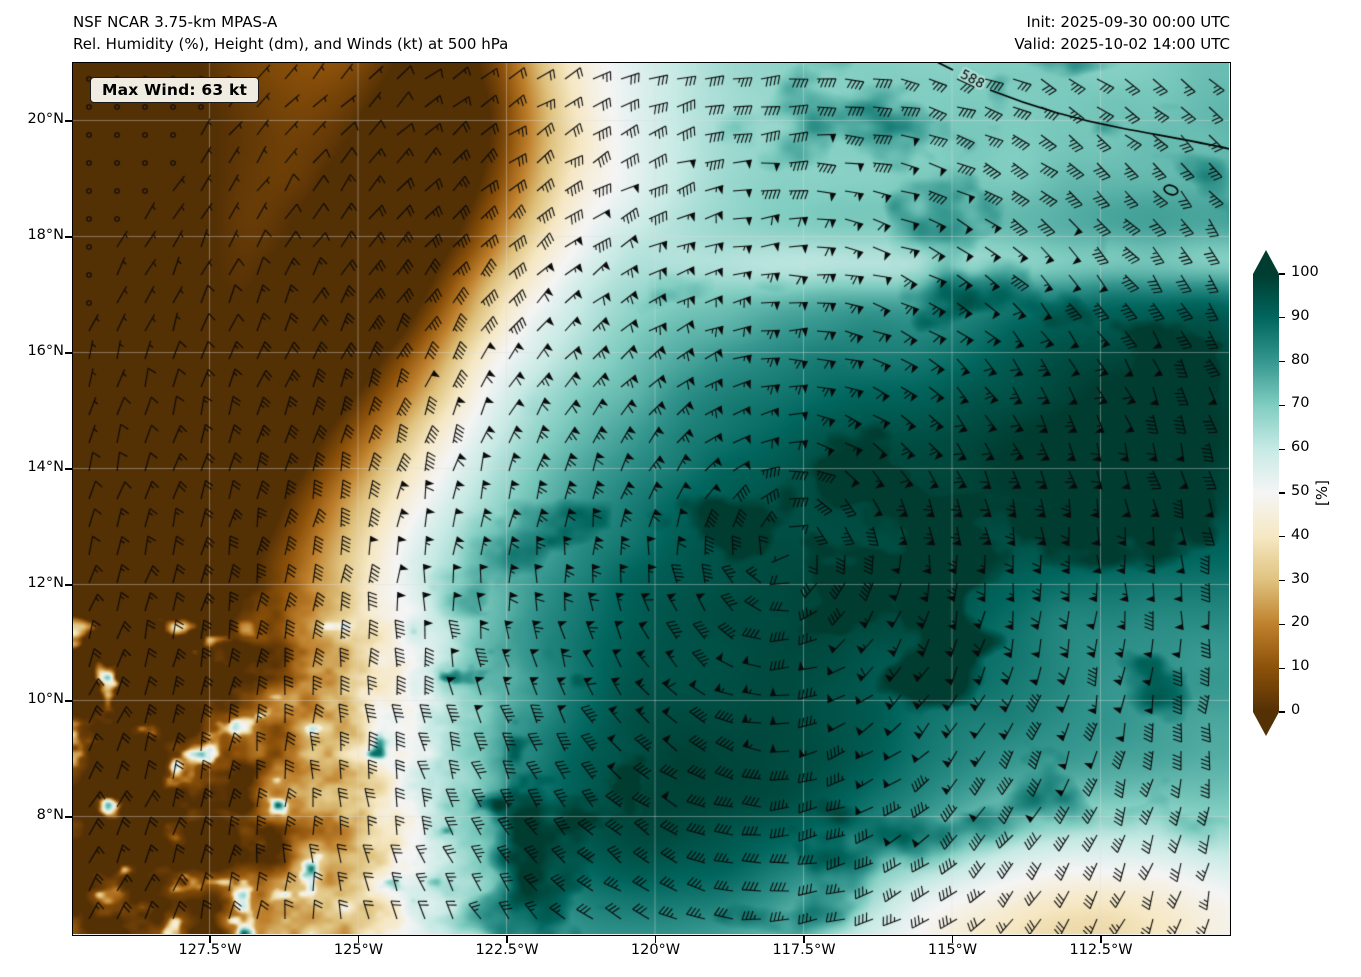 The width and height of the screenshot is (1361, 977). I want to click on colorbar-tick-label: 40, so click(1300, 534).